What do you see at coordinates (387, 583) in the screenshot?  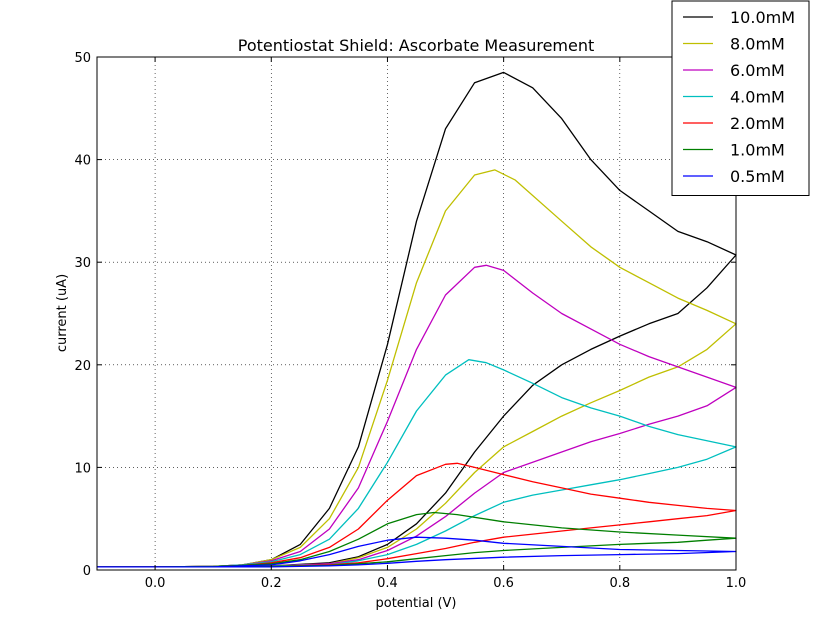 I see `x-tick-label: 0.4` at bounding box center [387, 583].